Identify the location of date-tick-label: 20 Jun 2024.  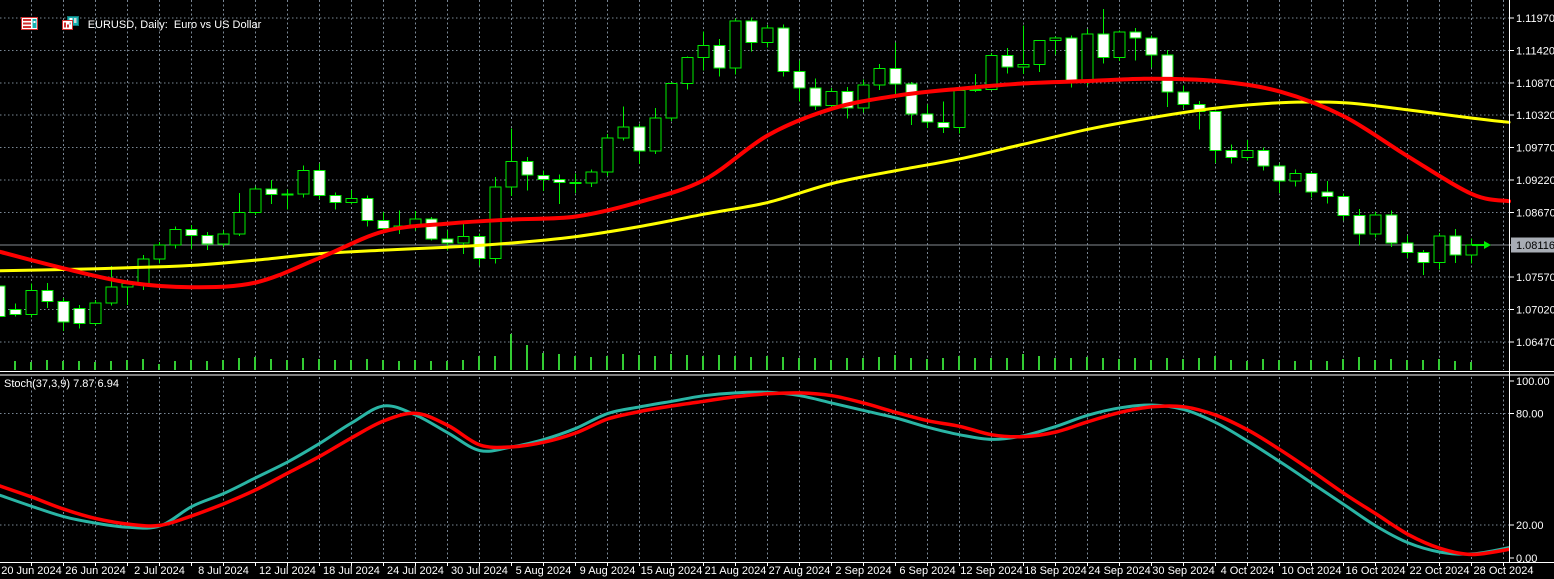
(31, 571).